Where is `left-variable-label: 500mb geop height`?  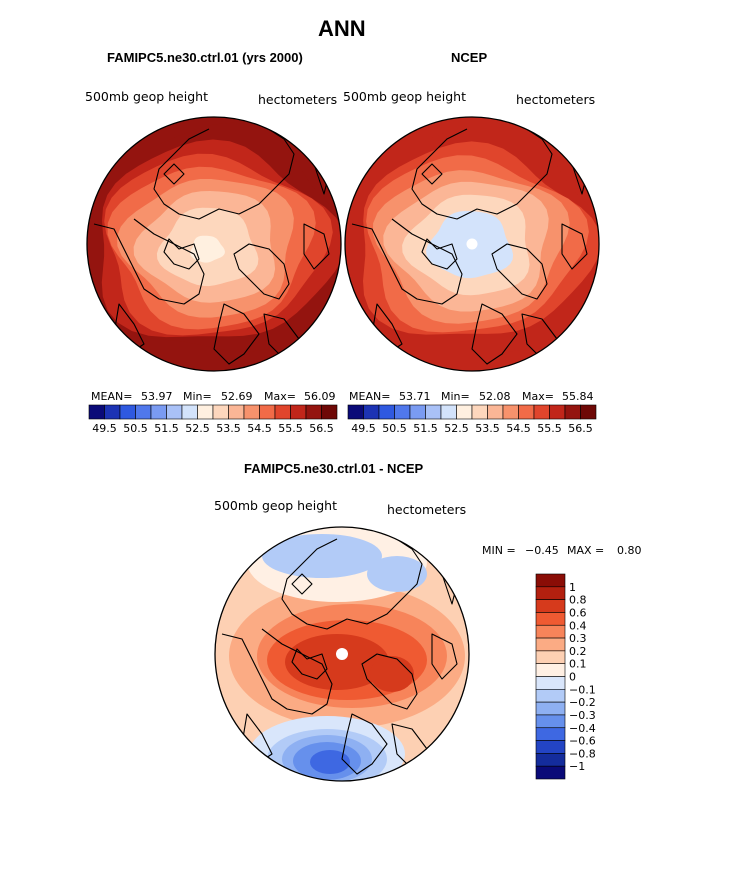 left-variable-label: 500mb geop height is located at coordinates (146, 96).